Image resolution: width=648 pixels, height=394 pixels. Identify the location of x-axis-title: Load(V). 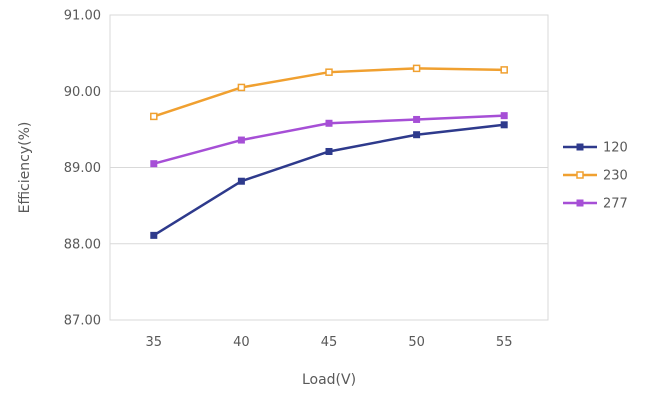
(329, 380).